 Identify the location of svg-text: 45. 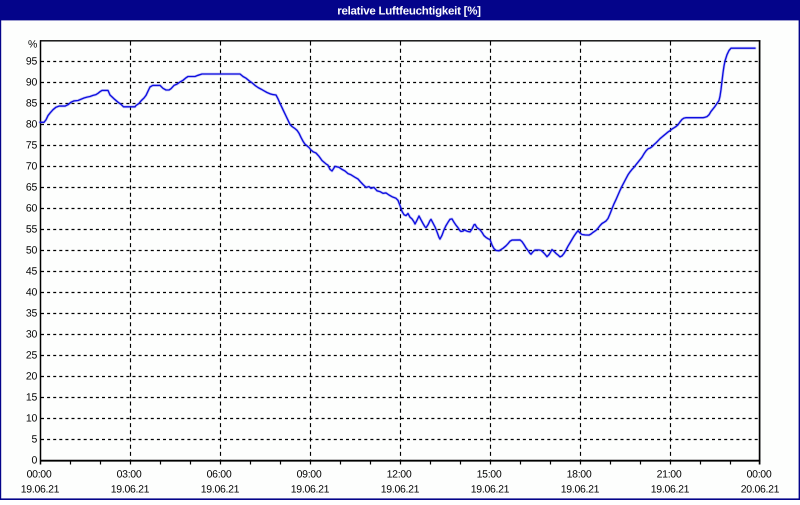
(32, 272).